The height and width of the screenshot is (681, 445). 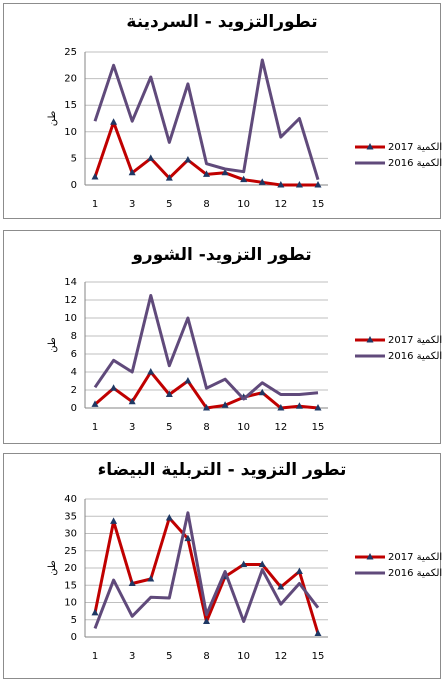 I want to click on y-tick-label: 6, so click(x=74, y=354).